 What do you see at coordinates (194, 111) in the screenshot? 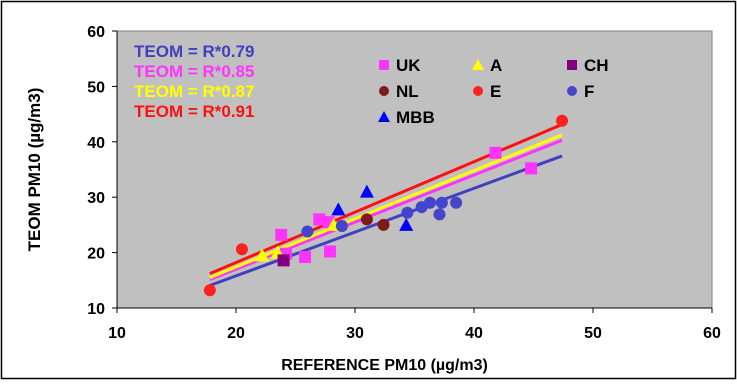
I see `equation-label: TEOM = R*0.91` at bounding box center [194, 111].